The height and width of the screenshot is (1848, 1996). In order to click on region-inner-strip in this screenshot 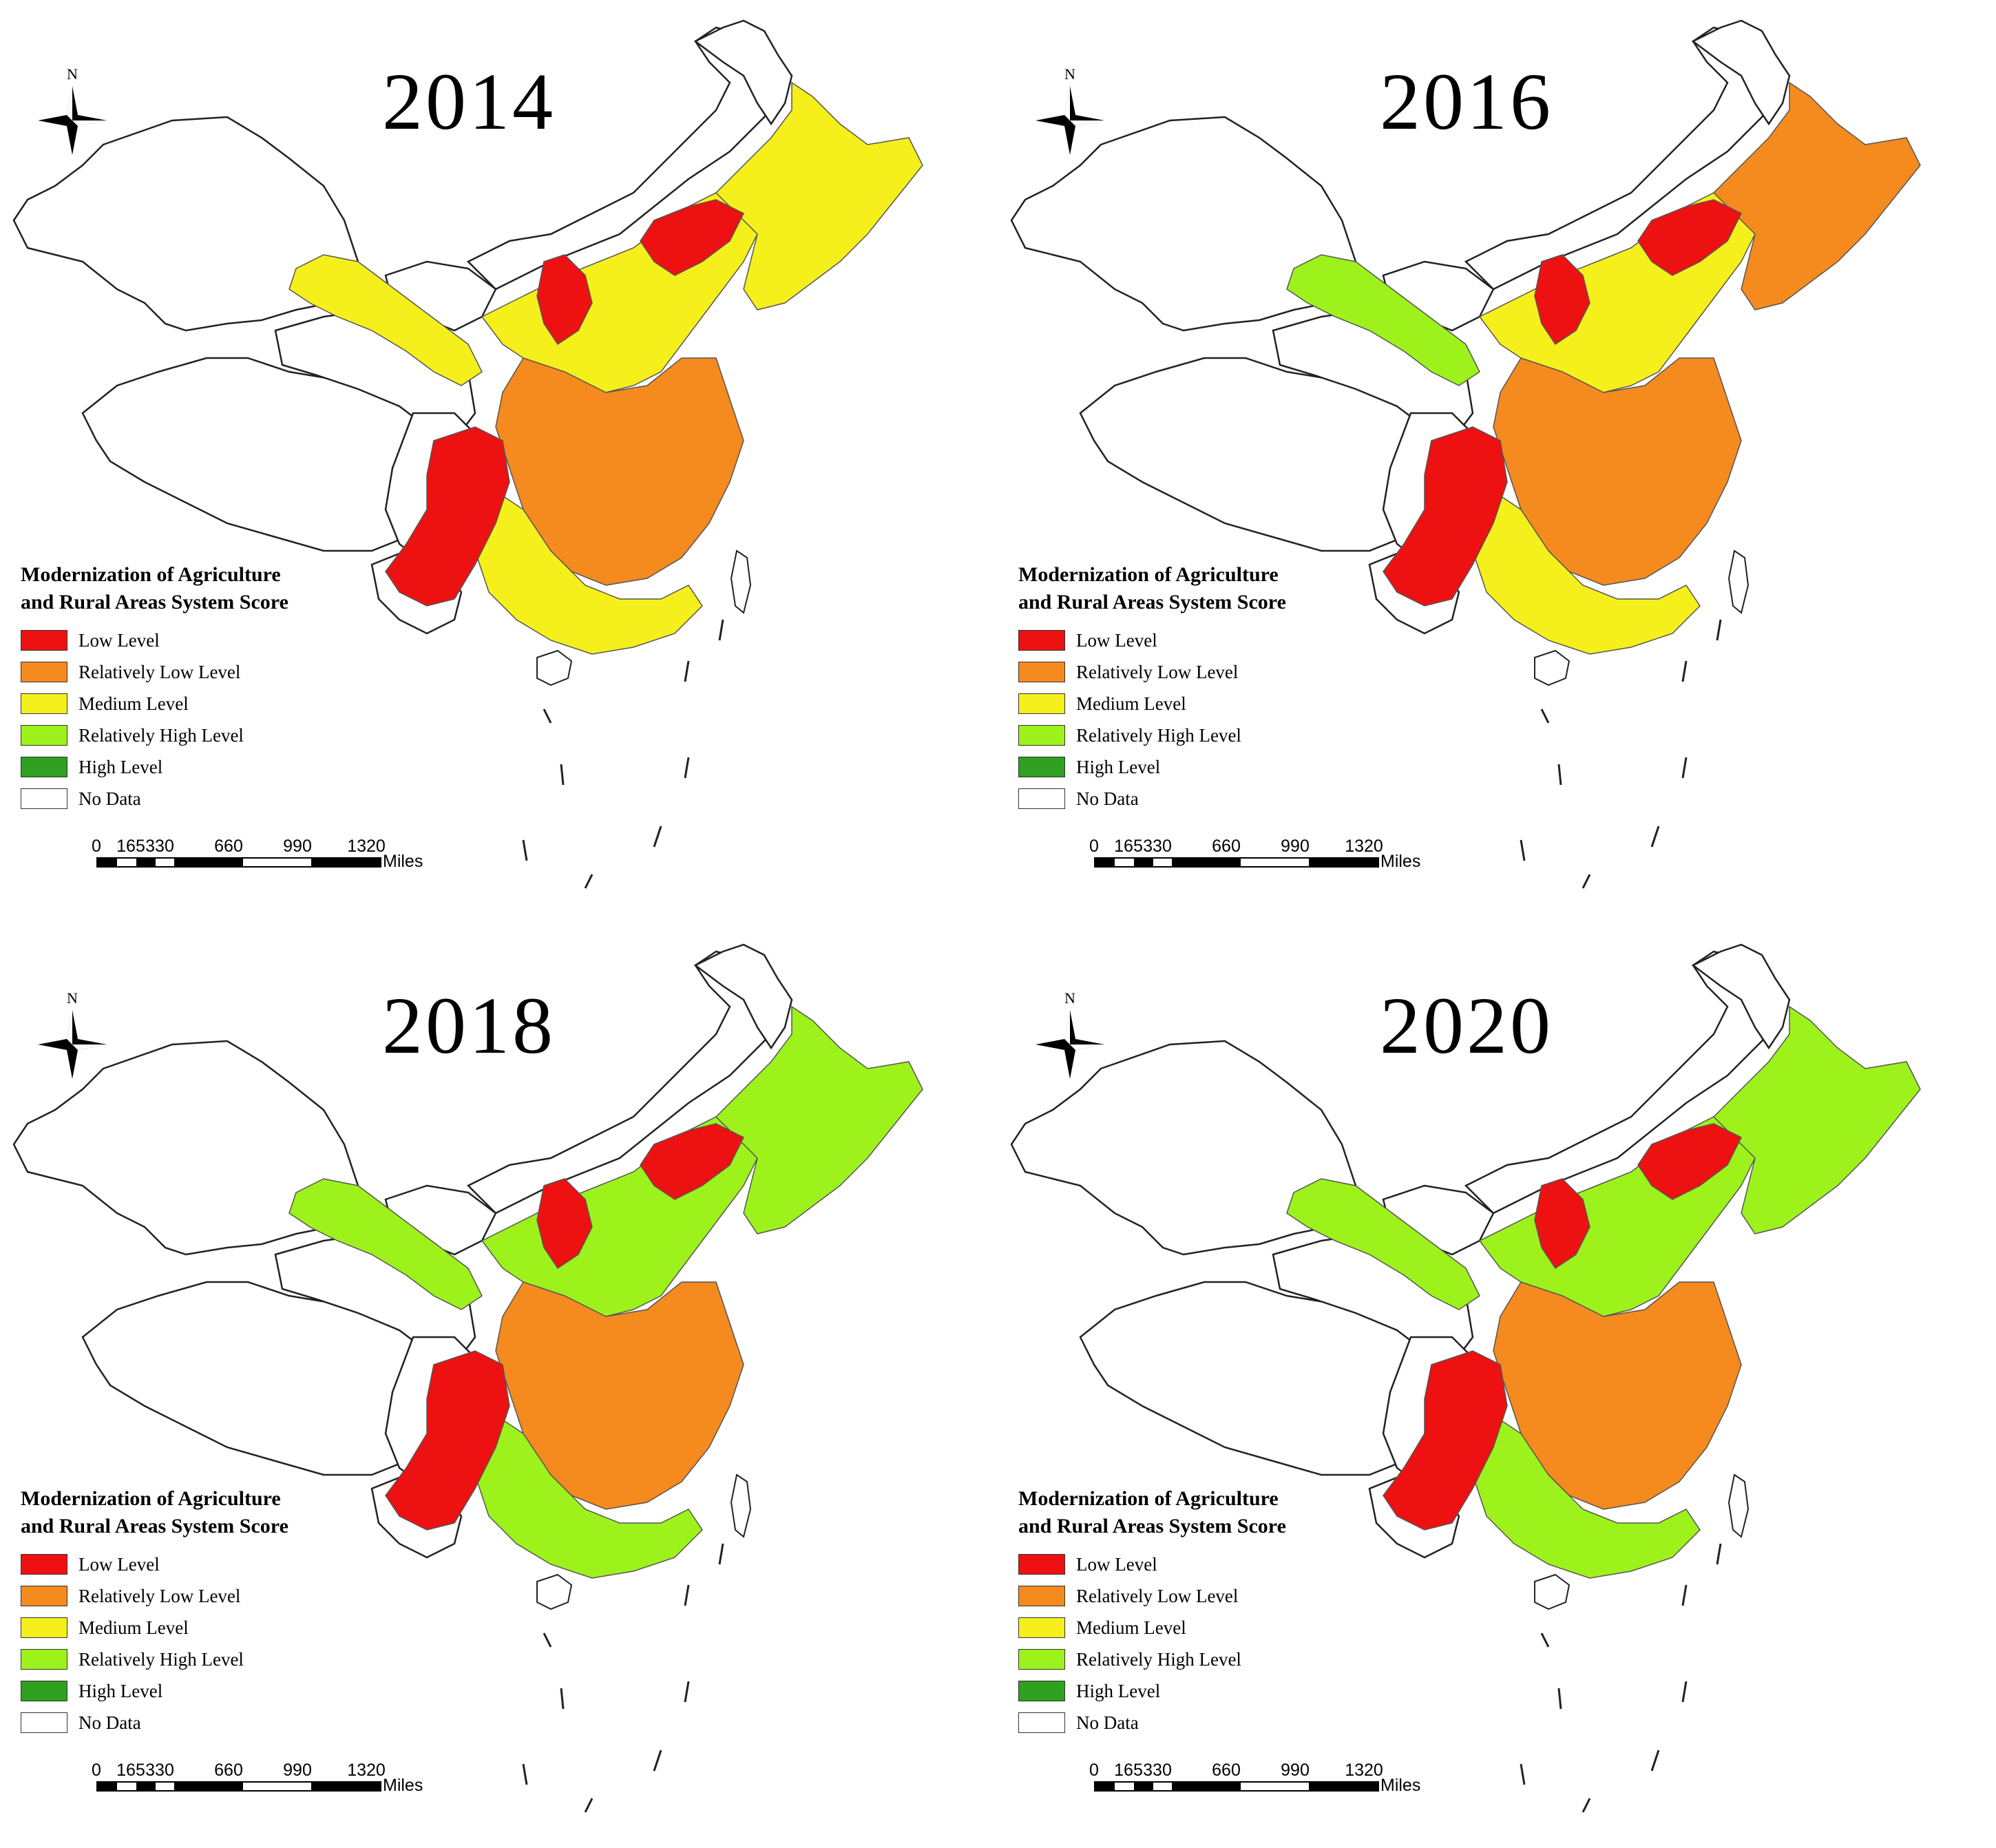, I will do `click(565, 300)`.